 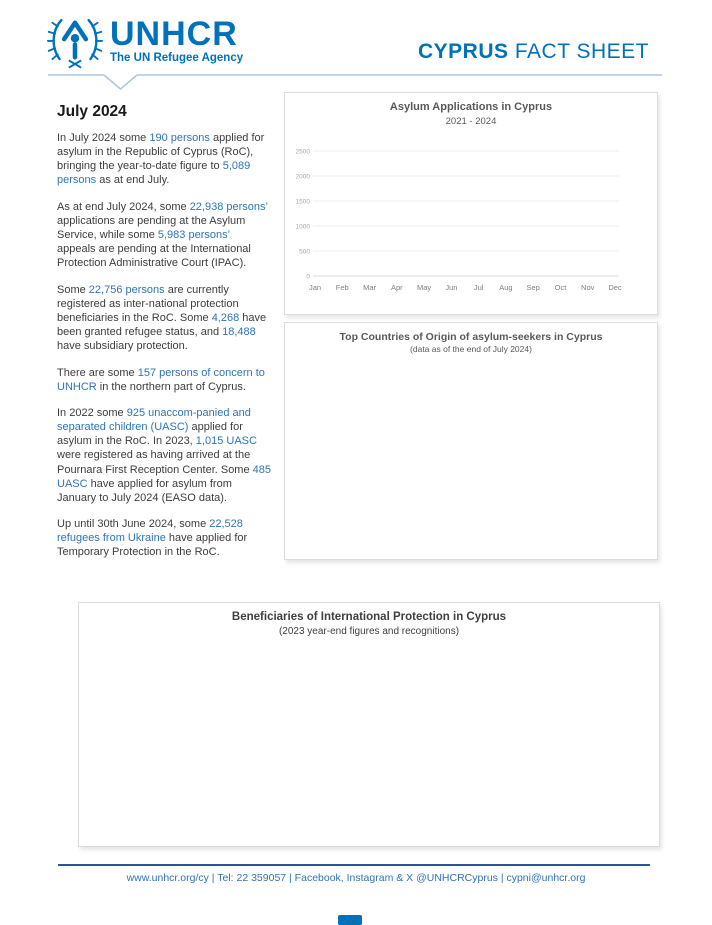 I want to click on highlight-figure: 4,268, so click(x=225, y=317).